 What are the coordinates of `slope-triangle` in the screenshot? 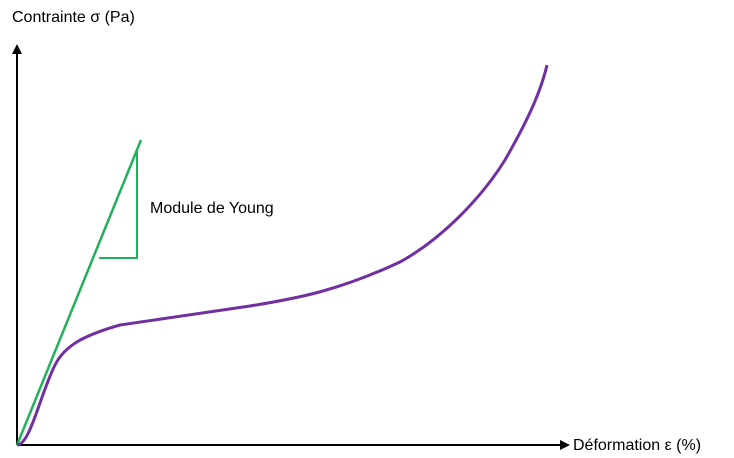 It's located at (118, 204).